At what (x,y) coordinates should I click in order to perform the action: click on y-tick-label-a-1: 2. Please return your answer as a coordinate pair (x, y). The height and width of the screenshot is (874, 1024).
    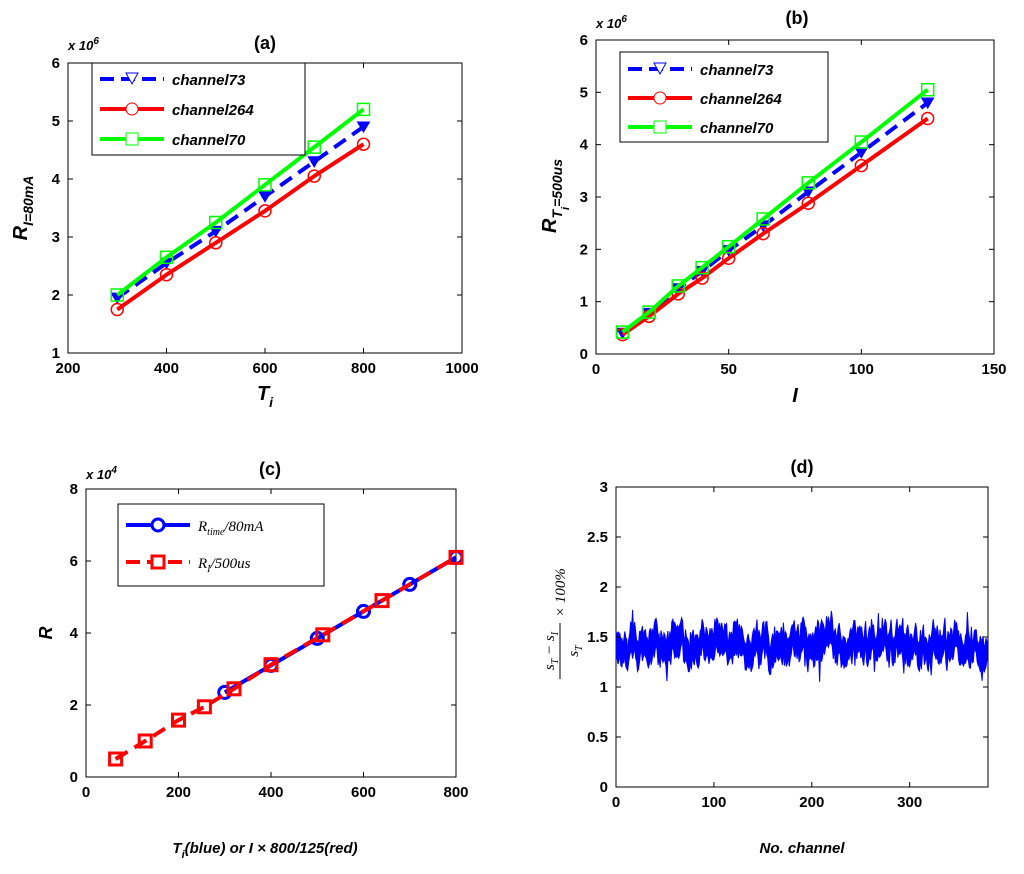
    Looking at the image, I should click on (56, 295).